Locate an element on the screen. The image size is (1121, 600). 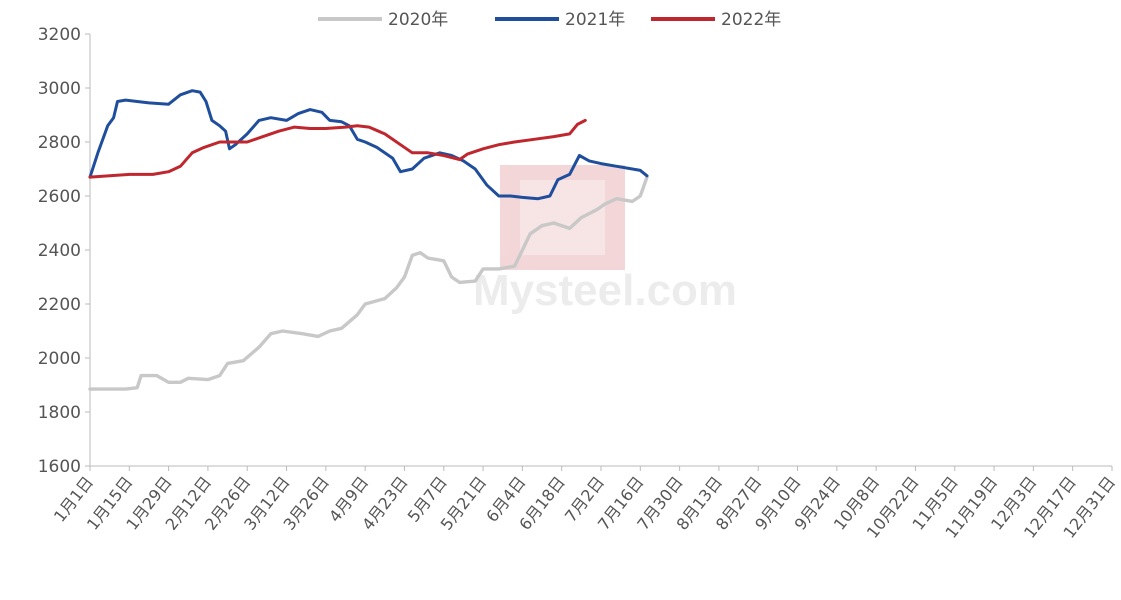
series-line-2021年 is located at coordinates (368, 145).